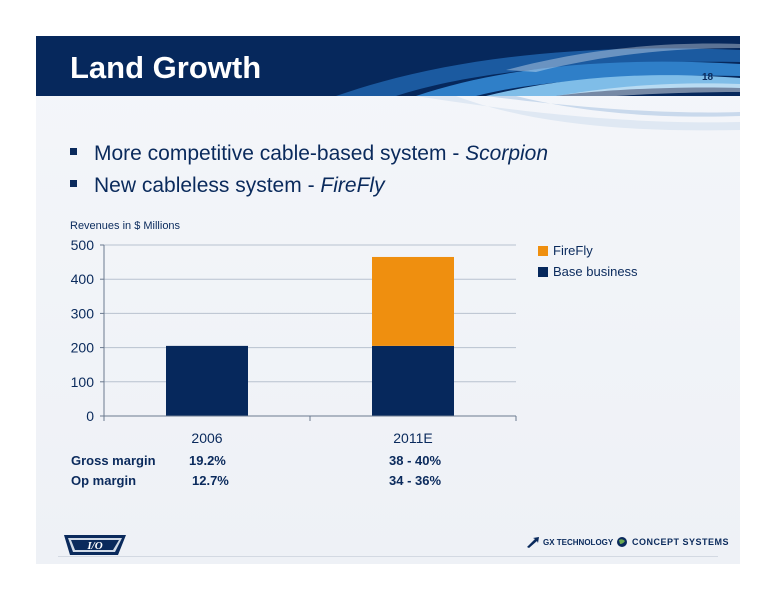  Describe the element at coordinates (543, 271) in the screenshot. I see `legend-swatch-base` at that location.